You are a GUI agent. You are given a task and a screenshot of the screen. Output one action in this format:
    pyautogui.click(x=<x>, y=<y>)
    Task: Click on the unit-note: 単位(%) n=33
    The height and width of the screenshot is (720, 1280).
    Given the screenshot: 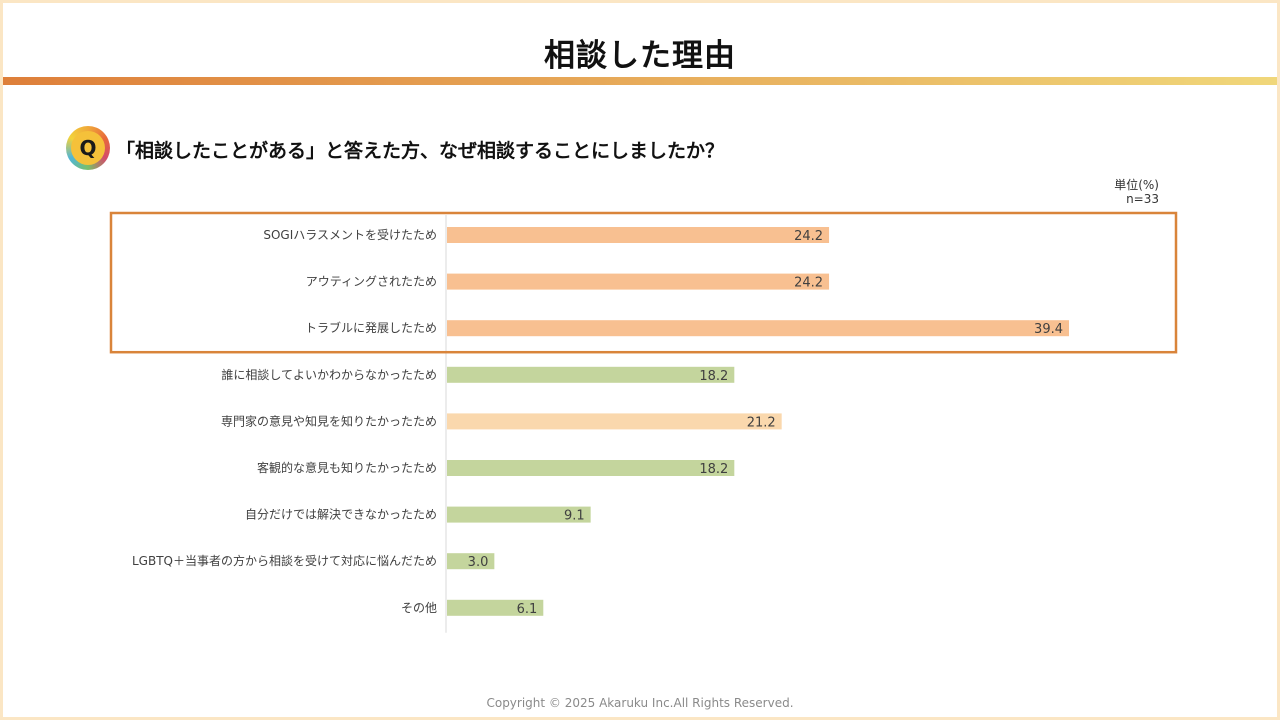 What is the action you would take?
    pyautogui.click(x=1136, y=192)
    